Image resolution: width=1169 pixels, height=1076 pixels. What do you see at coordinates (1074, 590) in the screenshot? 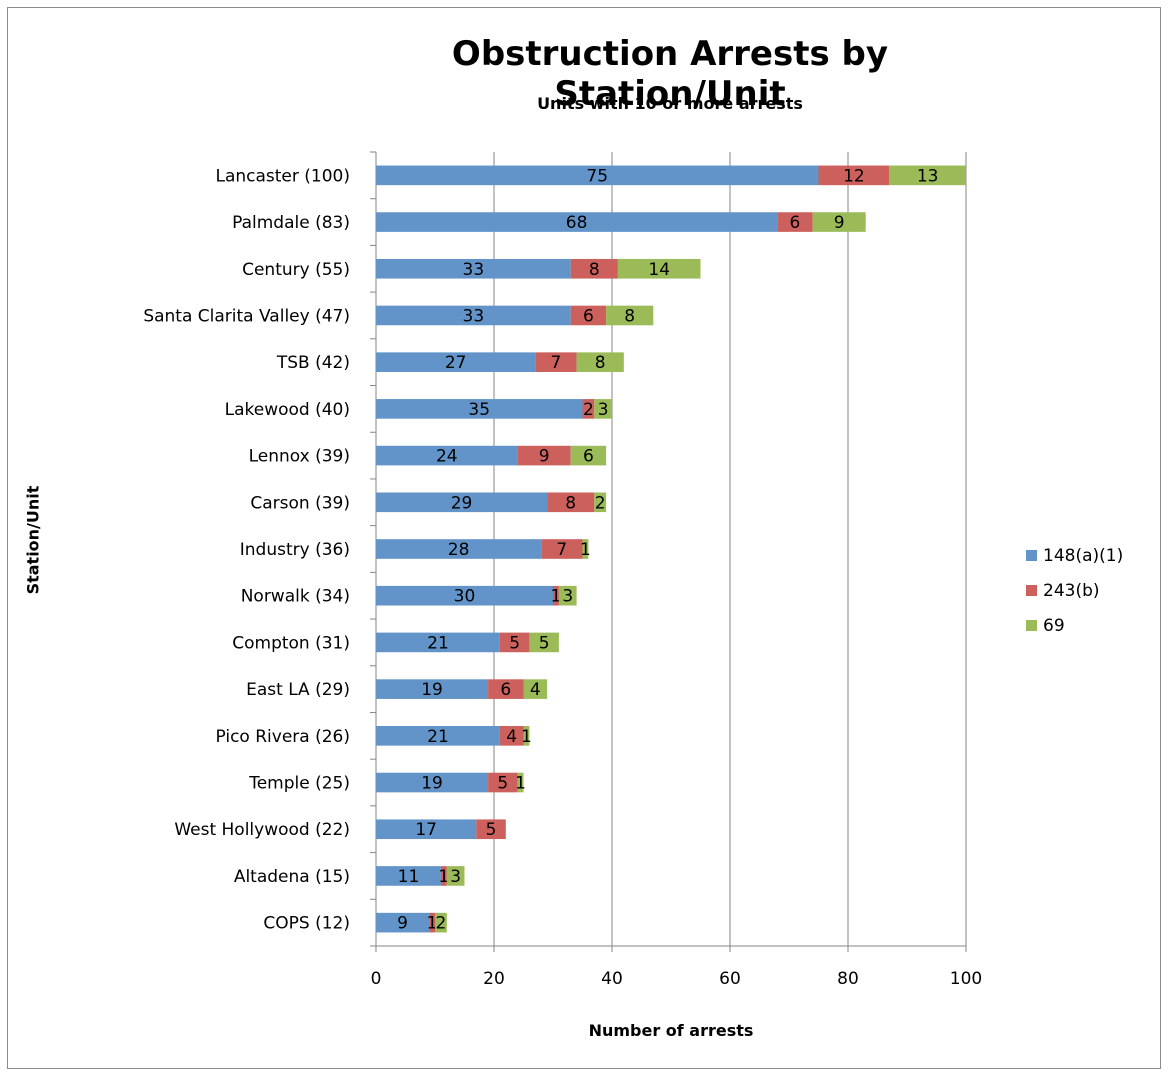
I see `legend-item-243b: 243(b)` at bounding box center [1074, 590].